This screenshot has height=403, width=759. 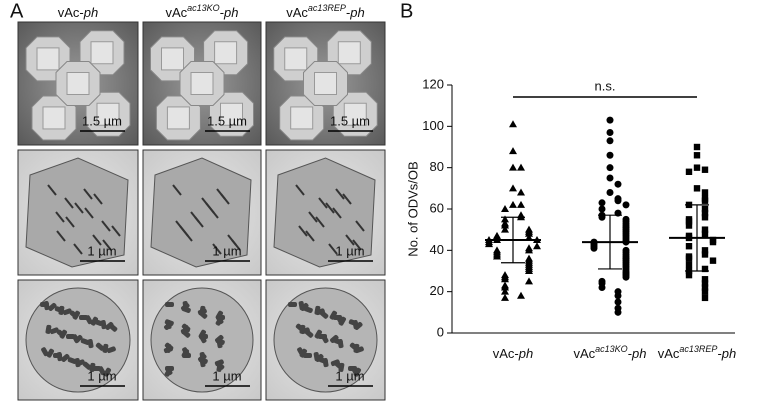 I want to click on label-base: vAc, so click(x=176, y=12).